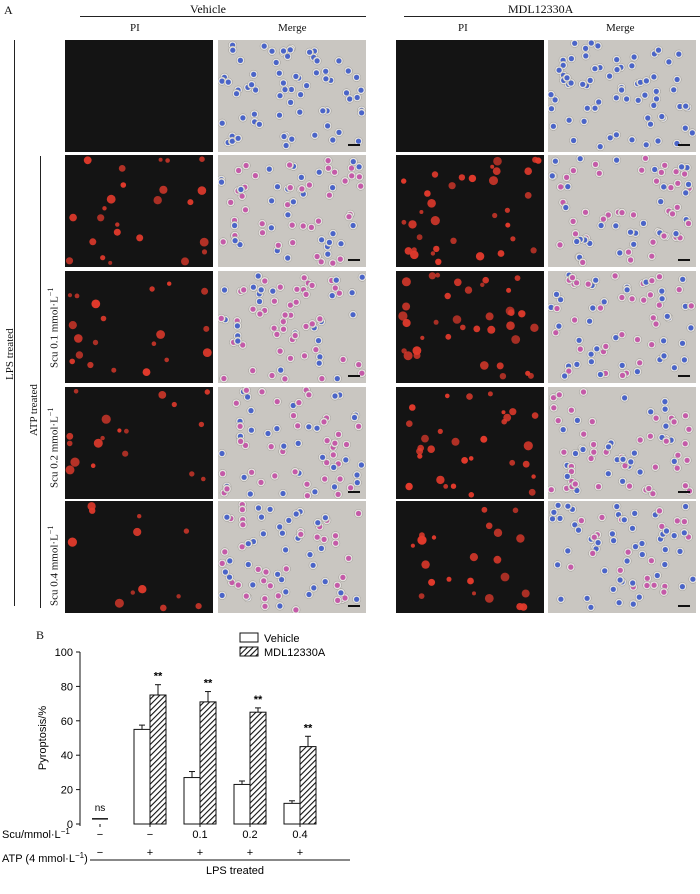 The width and height of the screenshot is (700, 894). I want to click on row-label-scu-0-2: Scu 0.2 mmol·L−1, so click(53, 447).